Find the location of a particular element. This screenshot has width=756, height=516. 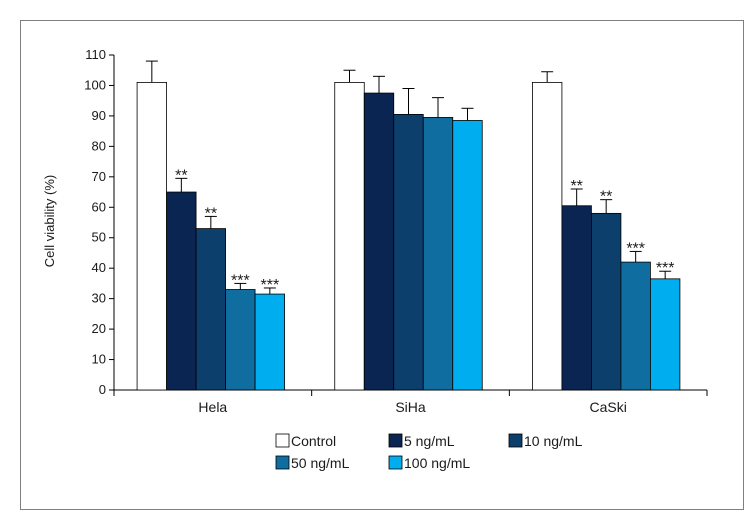

y-axis-label: Cell viability (%) is located at coordinates (49, 221).